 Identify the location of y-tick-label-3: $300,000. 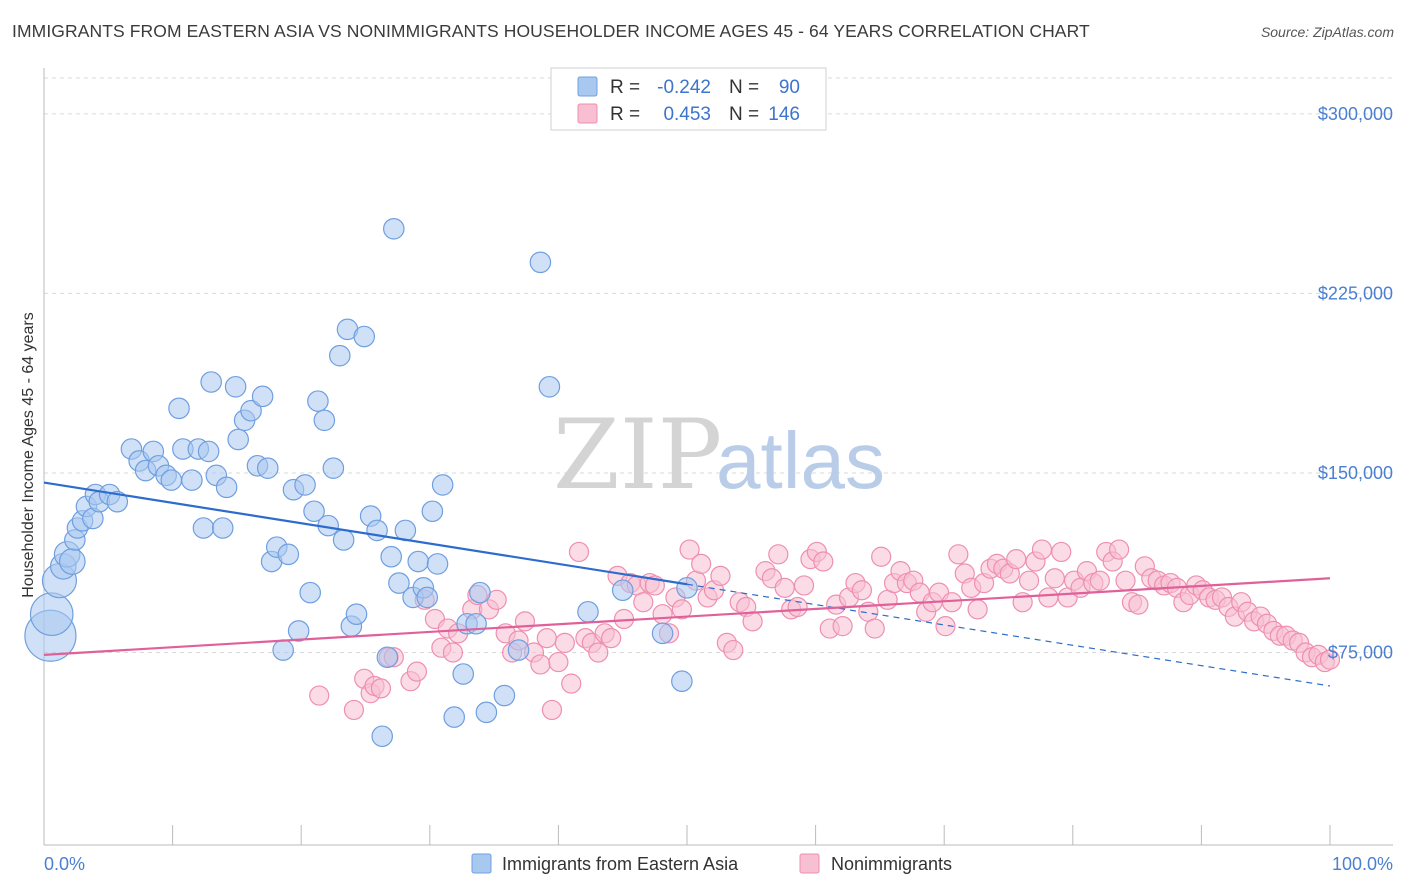
(1355, 114).